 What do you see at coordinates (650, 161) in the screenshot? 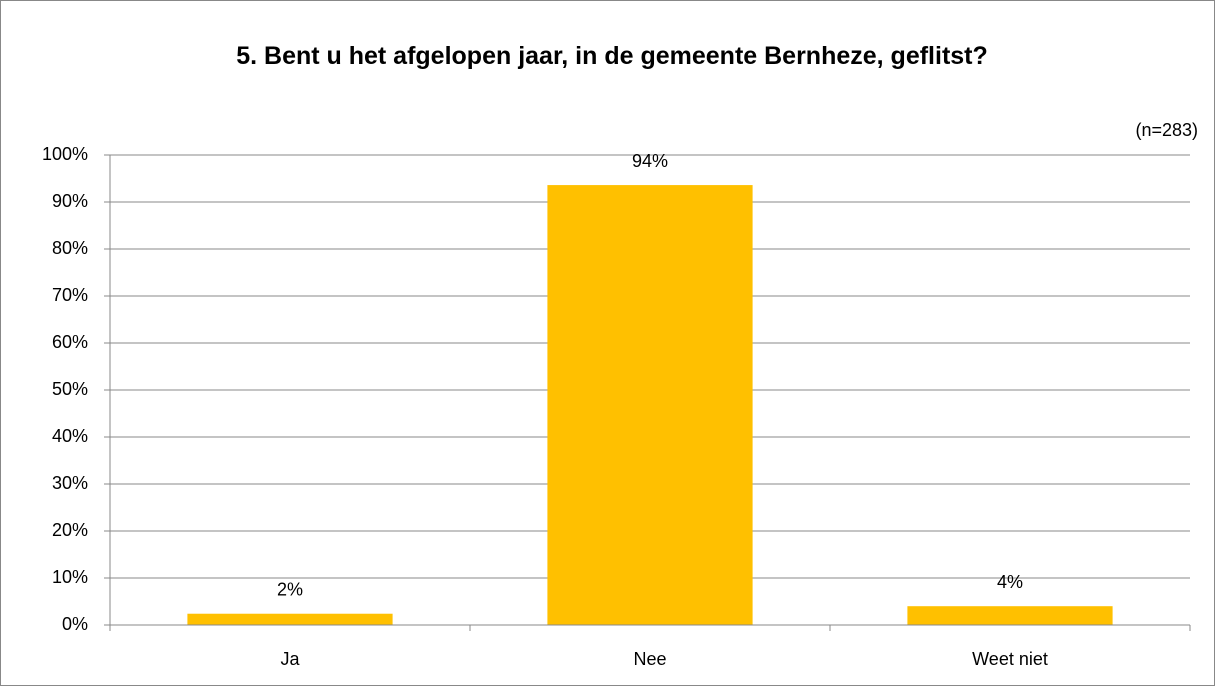
I see `value-label: 94%` at bounding box center [650, 161].